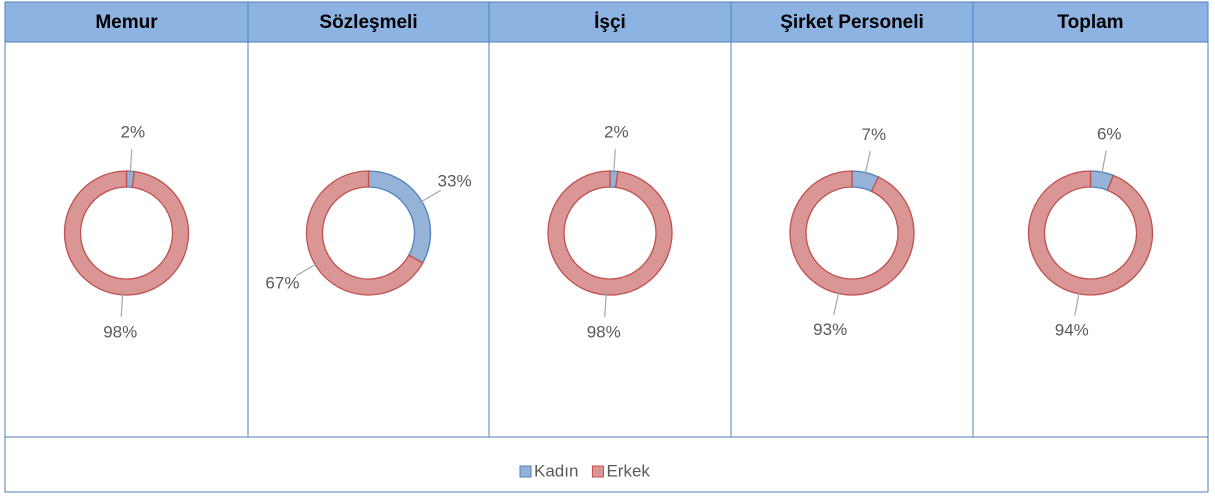 Image resolution: width=1215 pixels, height=499 pixels. What do you see at coordinates (455, 181) in the screenshot?
I see `data-label: 33%` at bounding box center [455, 181].